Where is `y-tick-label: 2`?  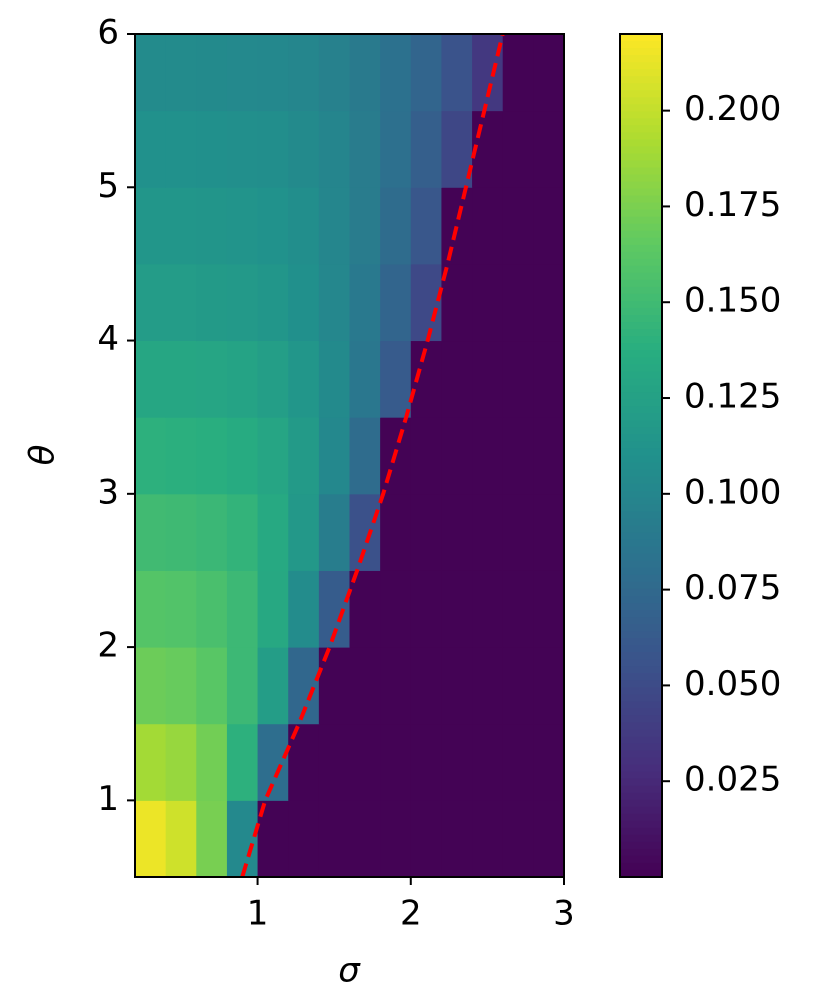 y-tick-label: 2 is located at coordinates (108, 646).